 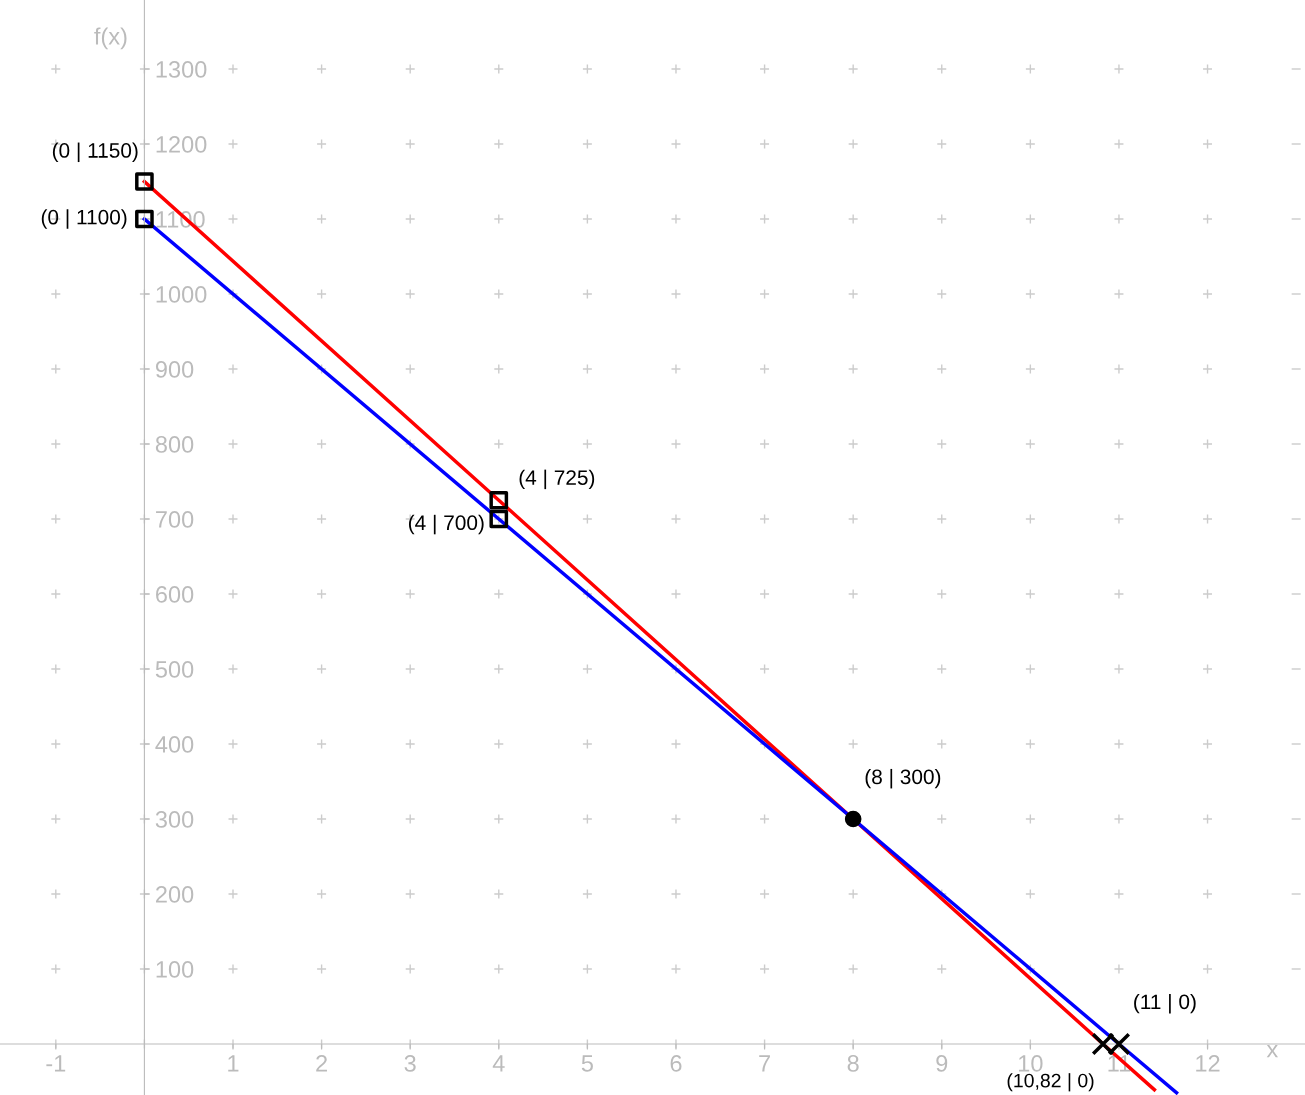 What do you see at coordinates (853, 1063) in the screenshot?
I see `x-tick-label: 8` at bounding box center [853, 1063].